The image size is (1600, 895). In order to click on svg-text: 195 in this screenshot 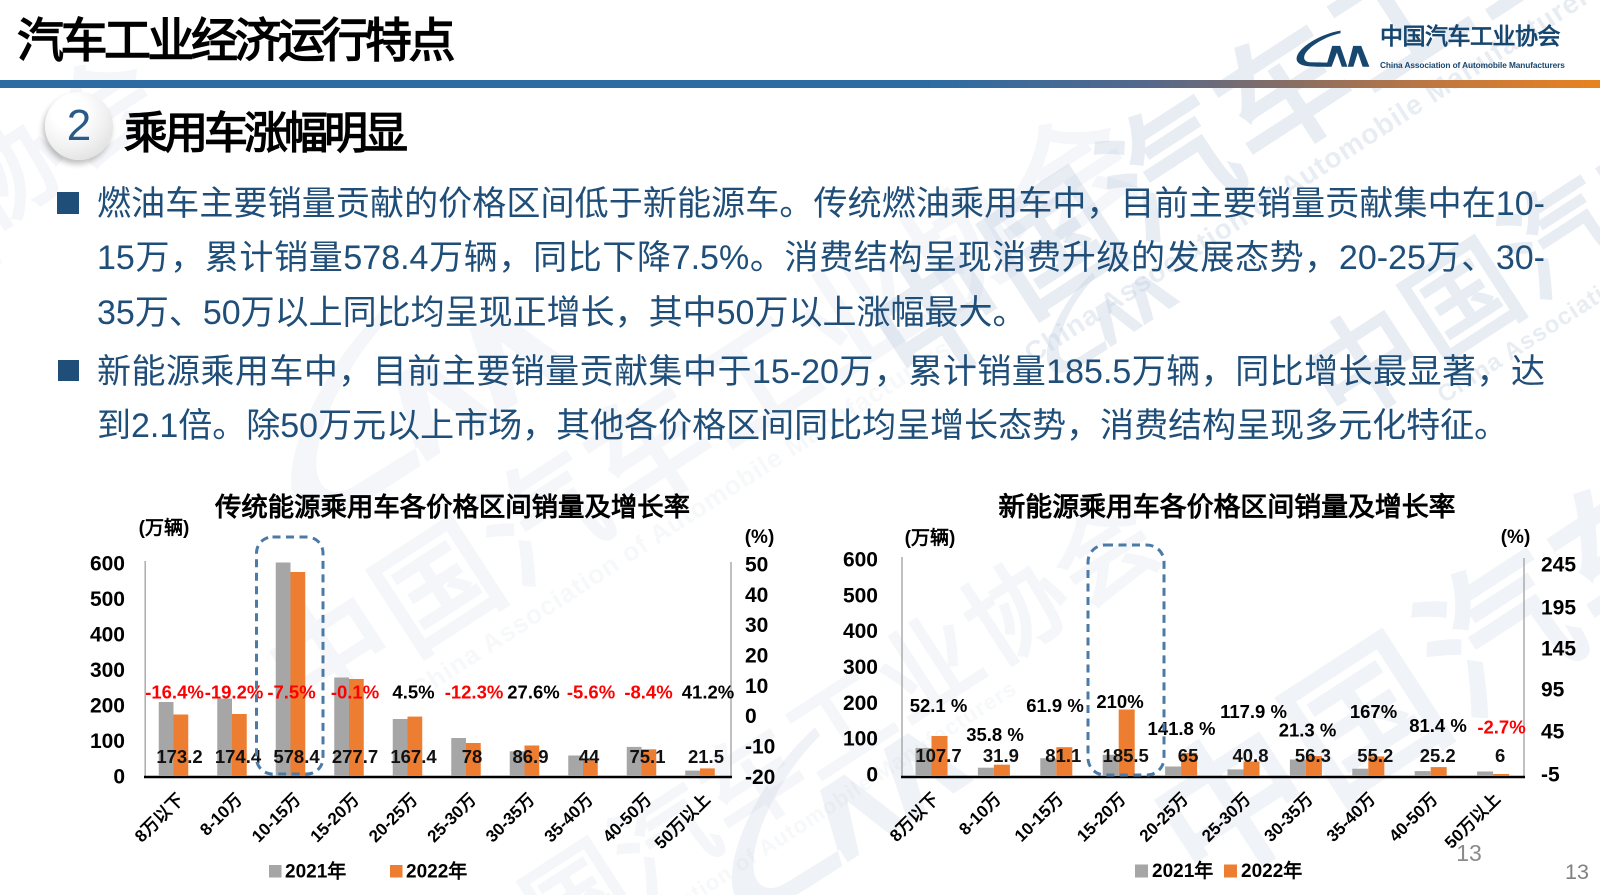, I will do `click(1558, 608)`.